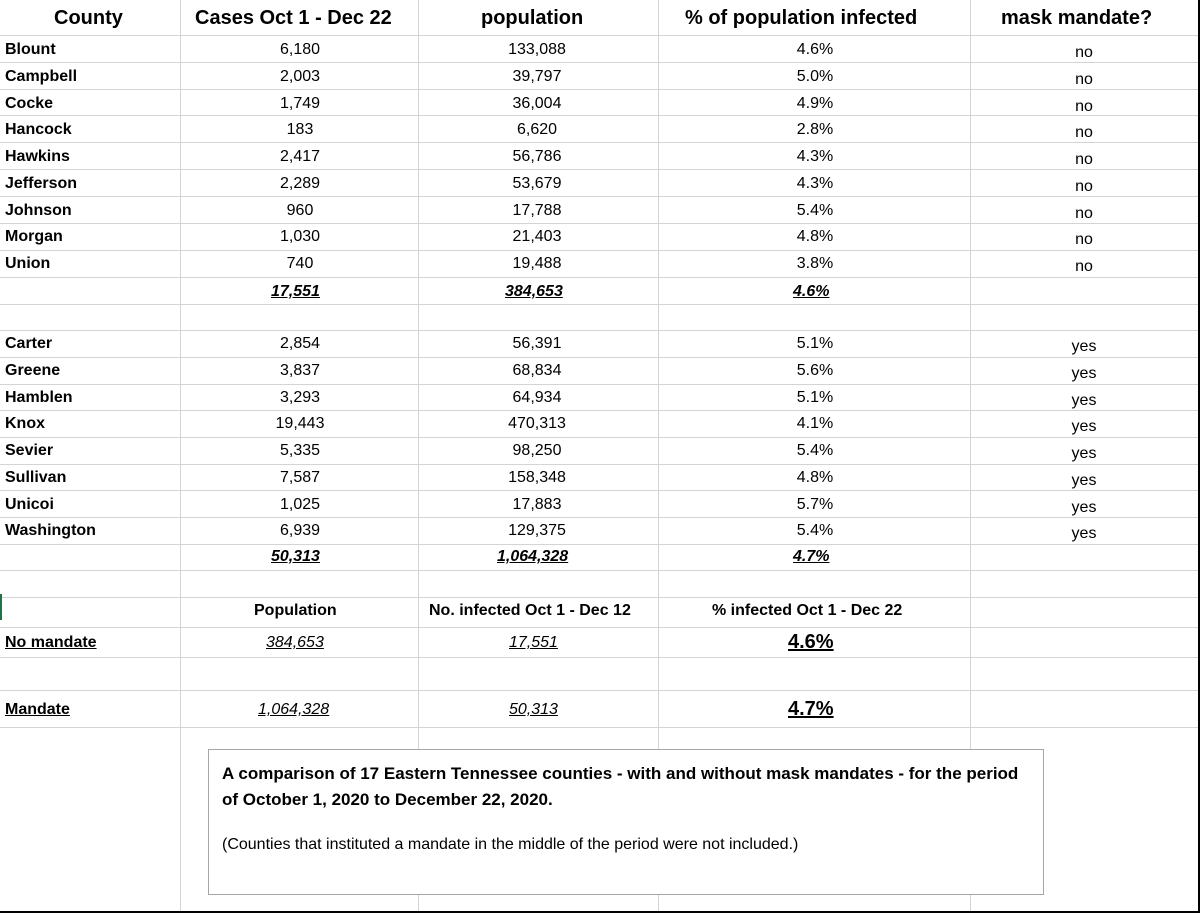 The image size is (1200, 913). I want to click on mandate-row-population: 129,375, so click(537, 530).